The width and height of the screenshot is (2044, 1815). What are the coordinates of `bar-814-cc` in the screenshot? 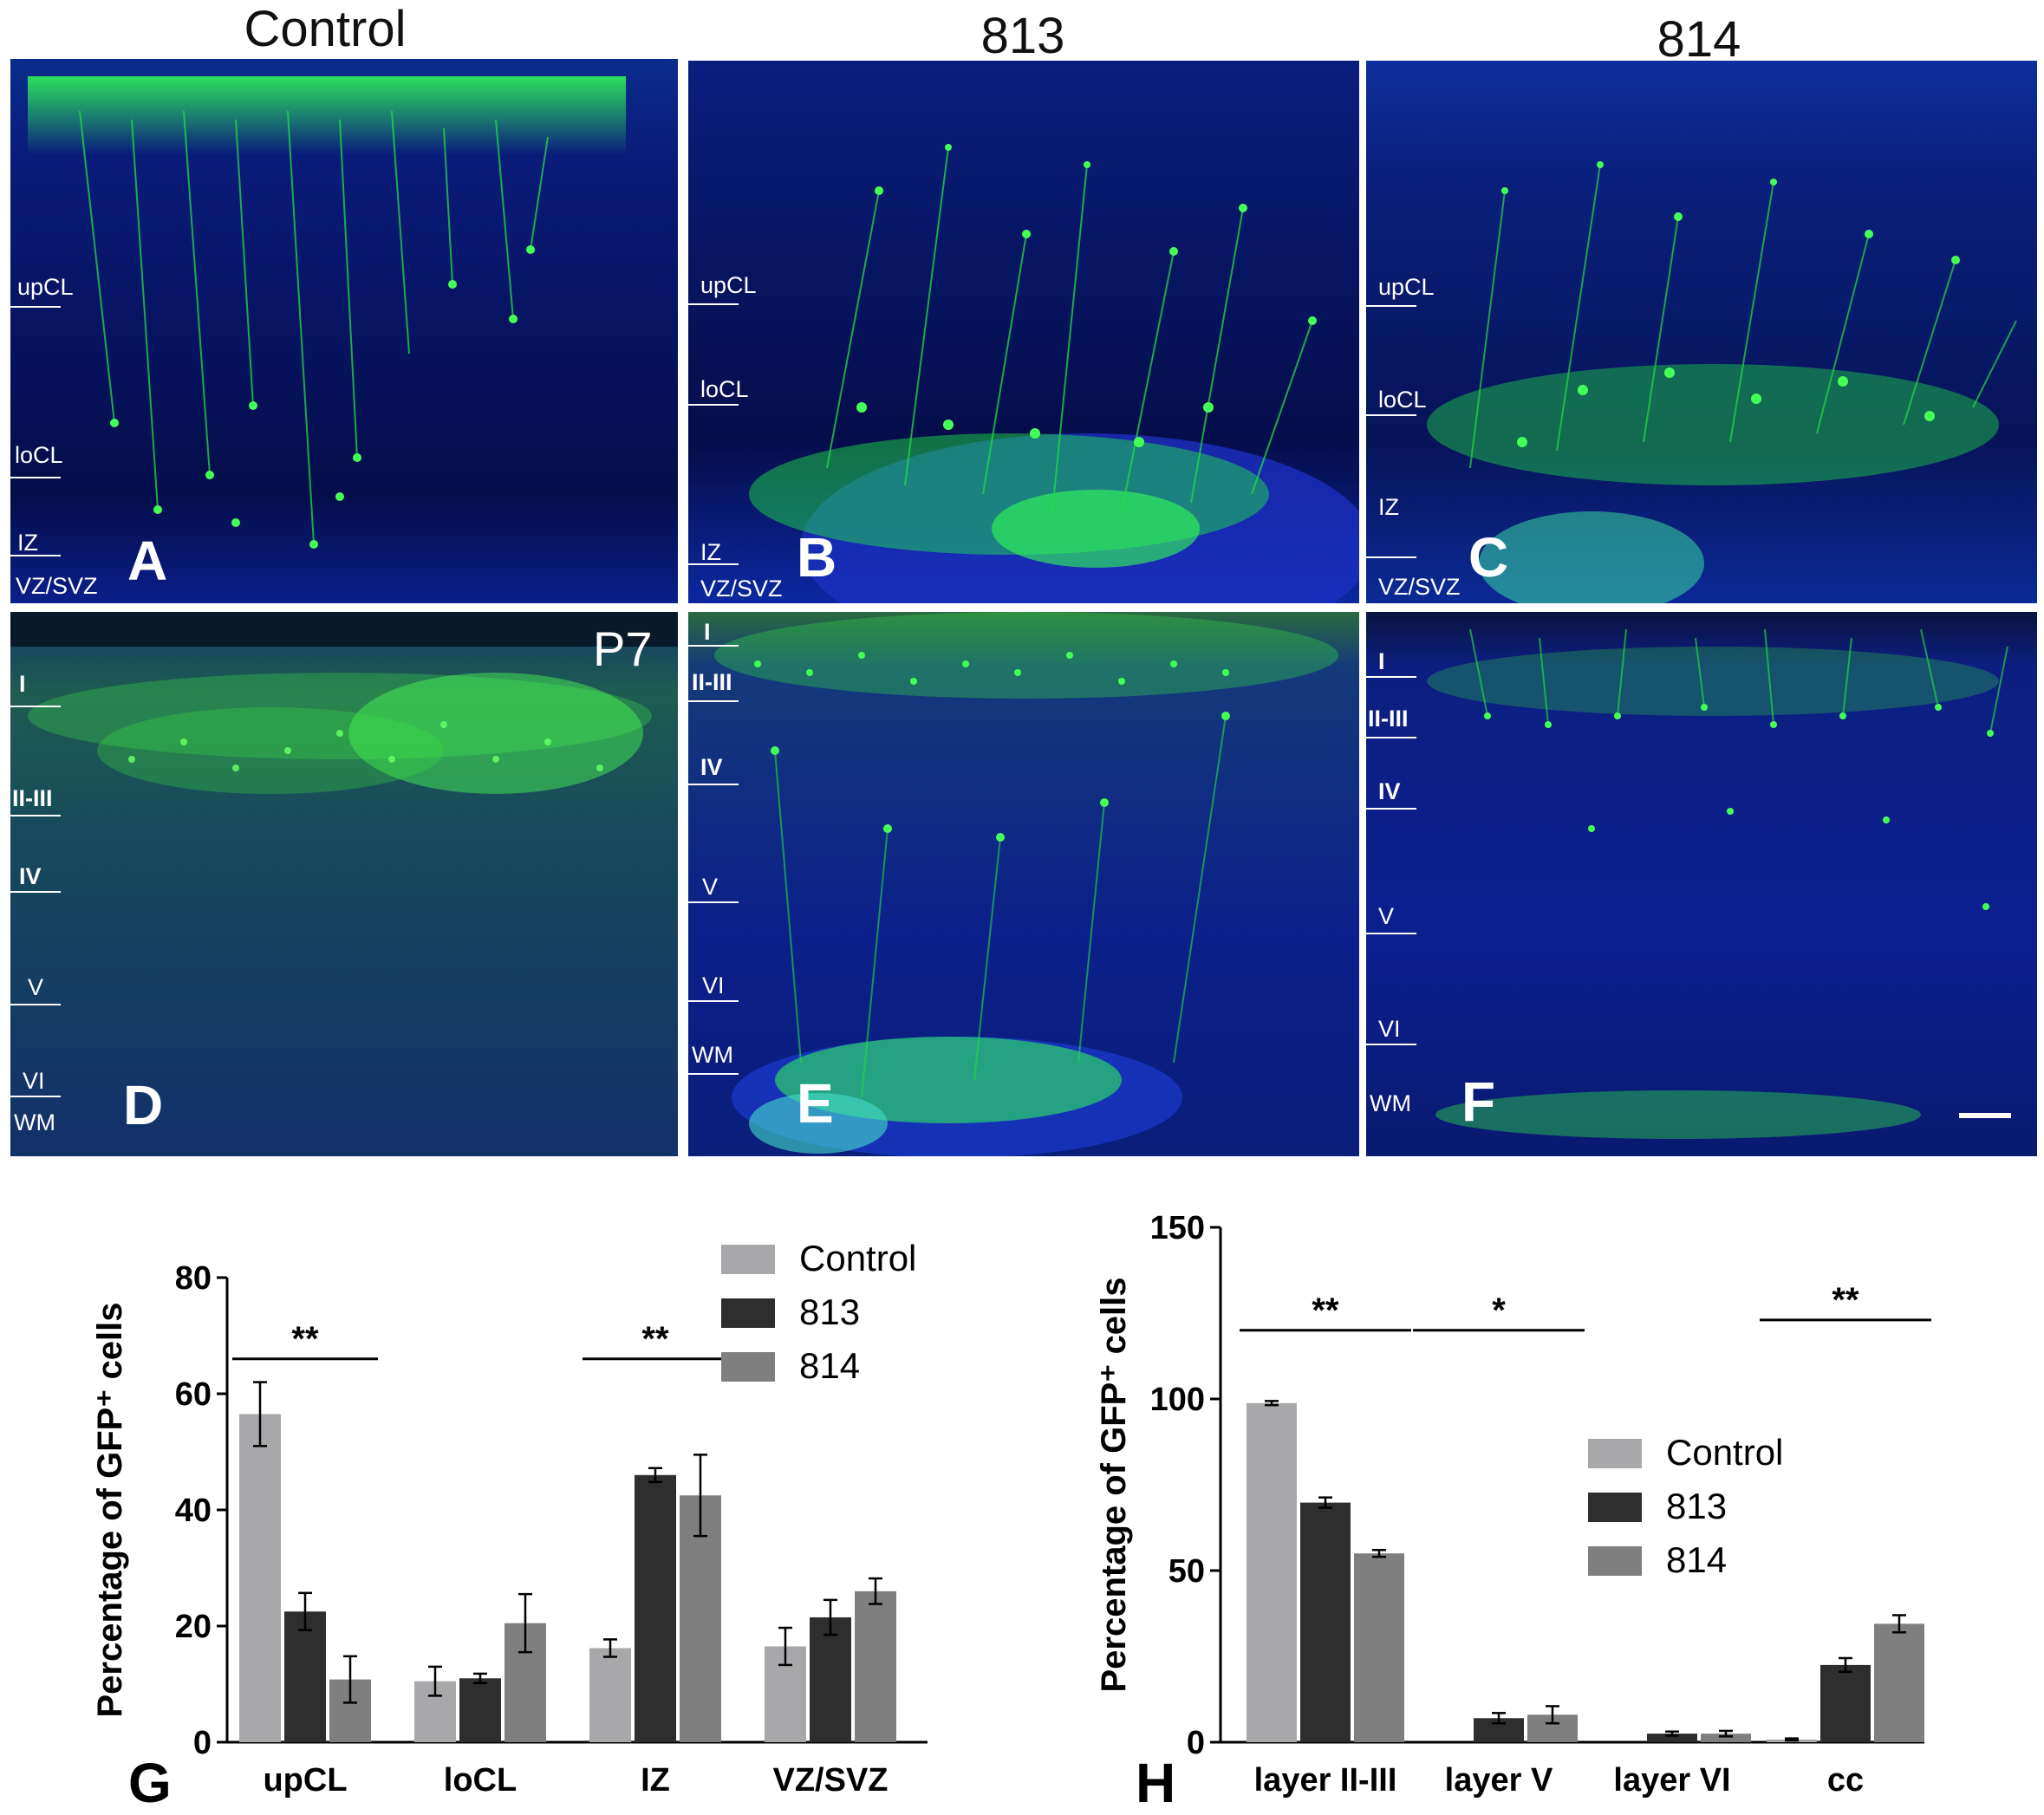 It's located at (1899, 1682).